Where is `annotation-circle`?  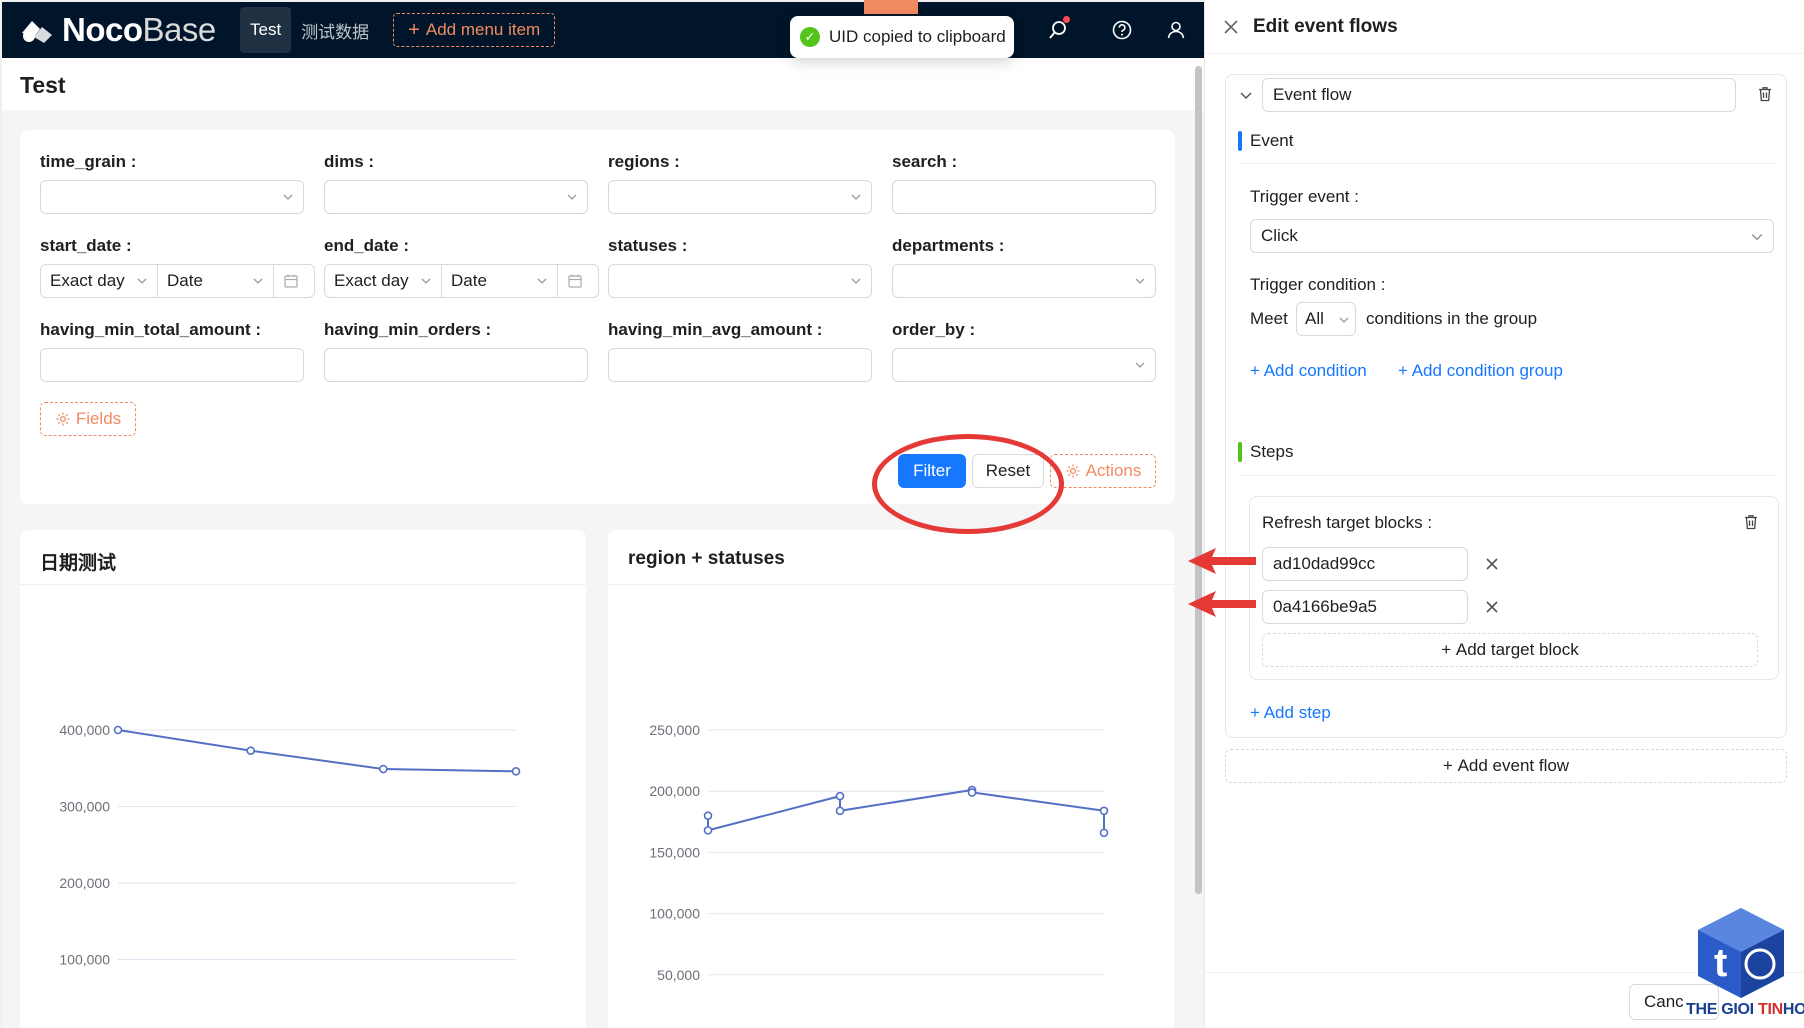 annotation-circle is located at coordinates (968, 484).